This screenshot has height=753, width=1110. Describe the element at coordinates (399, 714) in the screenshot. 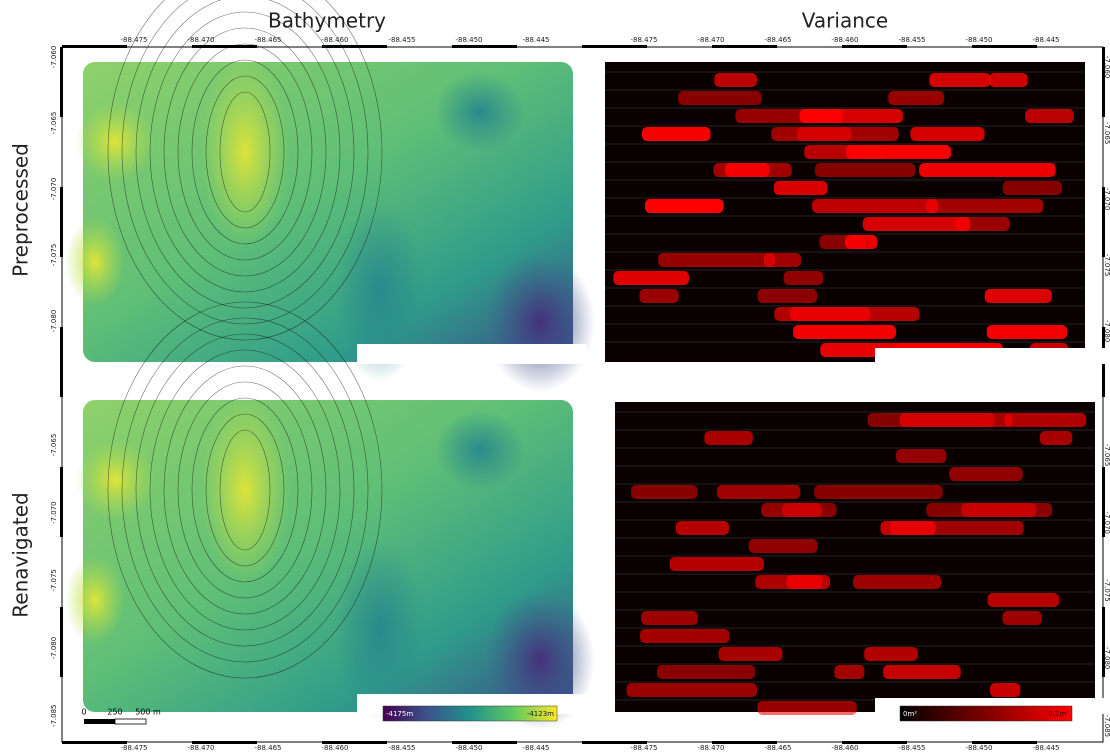

I see `colorbar-label: -4175m` at that location.